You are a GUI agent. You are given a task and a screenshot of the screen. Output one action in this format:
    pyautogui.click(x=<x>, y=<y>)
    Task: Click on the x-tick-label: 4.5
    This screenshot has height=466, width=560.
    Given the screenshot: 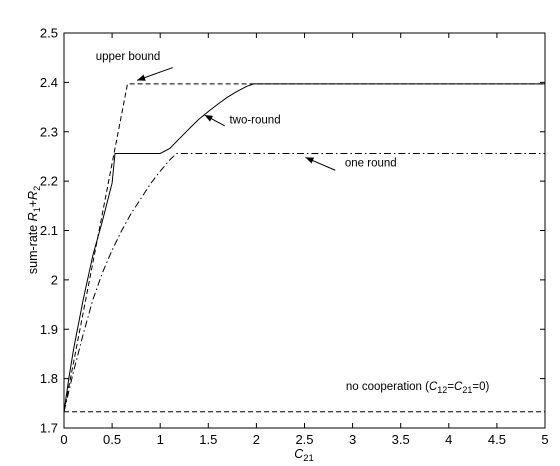 What is the action you would take?
    pyautogui.click(x=497, y=439)
    